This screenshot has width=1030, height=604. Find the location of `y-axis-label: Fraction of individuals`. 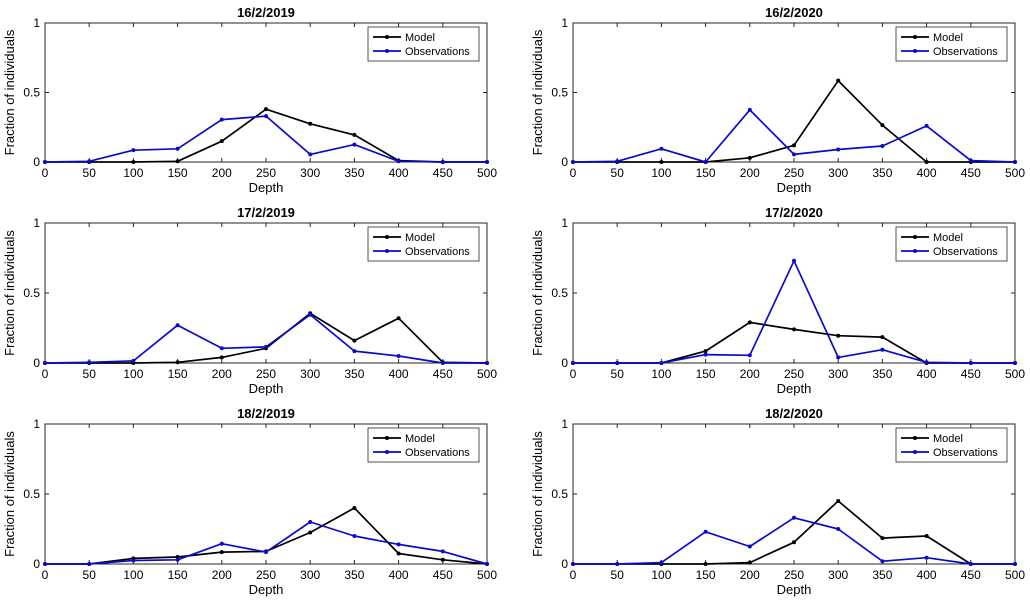

y-axis-label: Fraction of individuals is located at coordinates (537, 293).